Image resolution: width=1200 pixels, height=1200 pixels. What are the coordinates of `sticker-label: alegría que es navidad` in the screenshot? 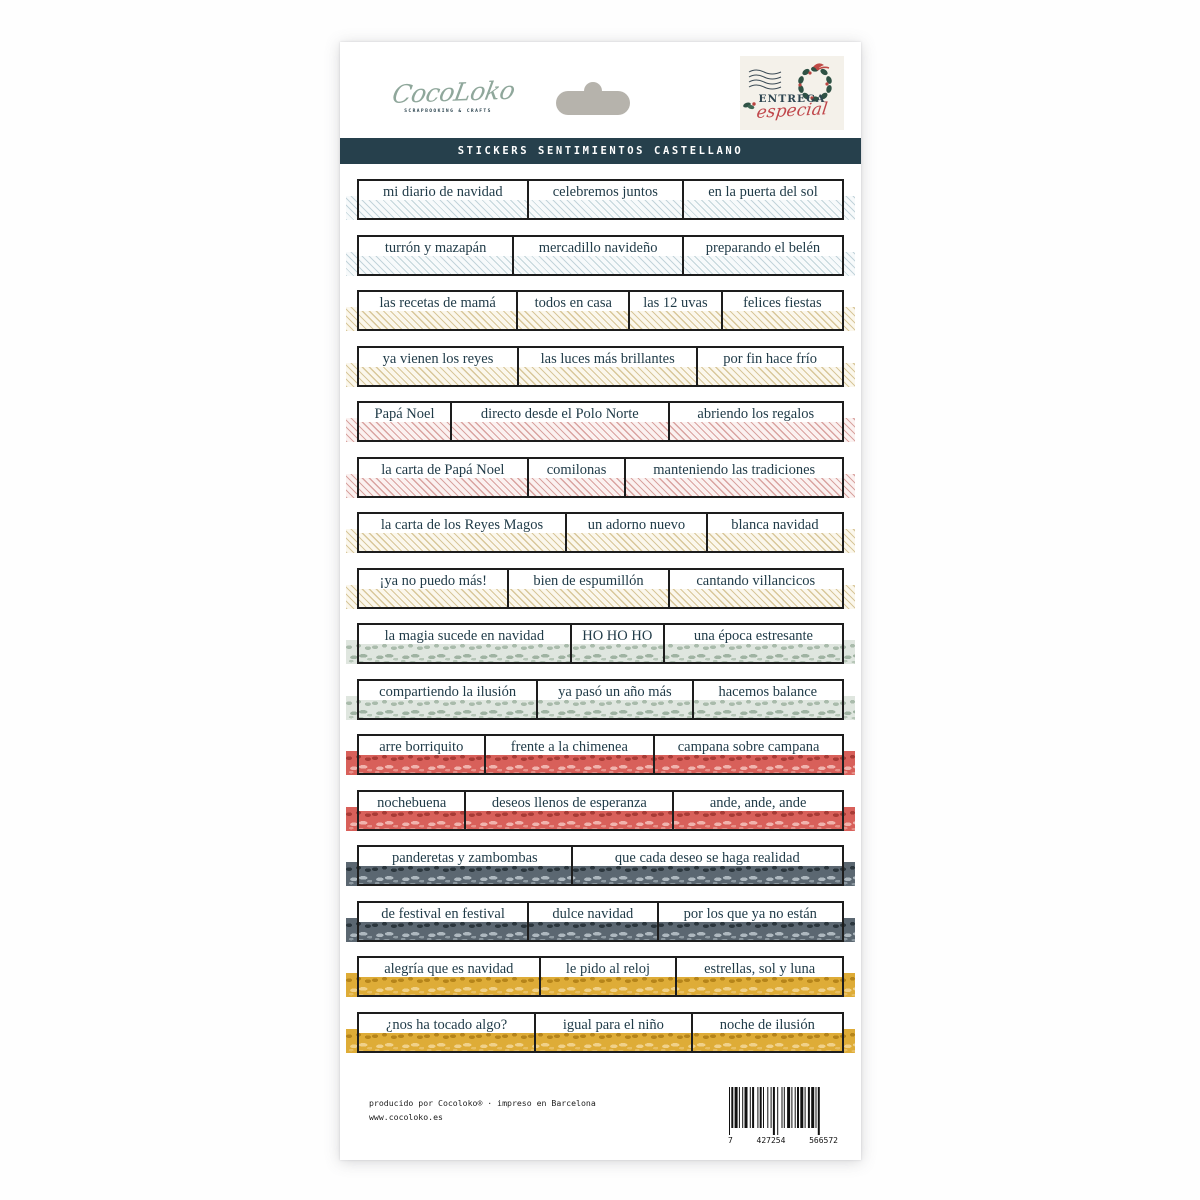 It's located at (449, 976).